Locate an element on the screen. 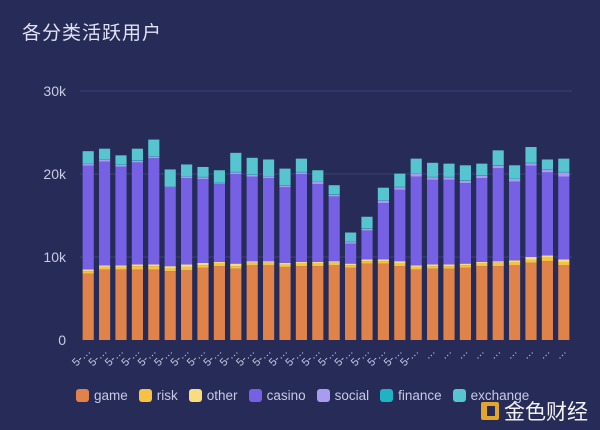 The height and width of the screenshot is (430, 600). y-tick-label: 30k is located at coordinates (55, 91).